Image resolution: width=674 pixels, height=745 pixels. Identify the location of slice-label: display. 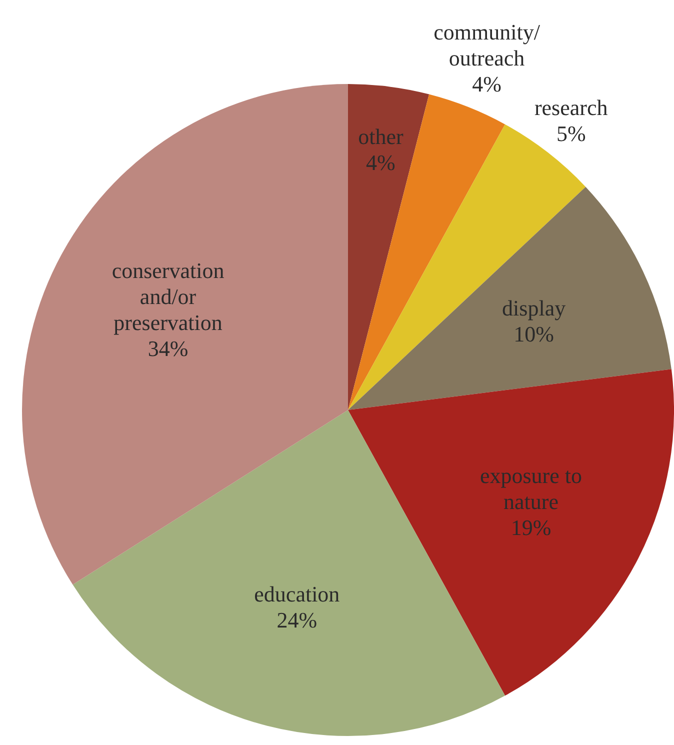
(534, 307).